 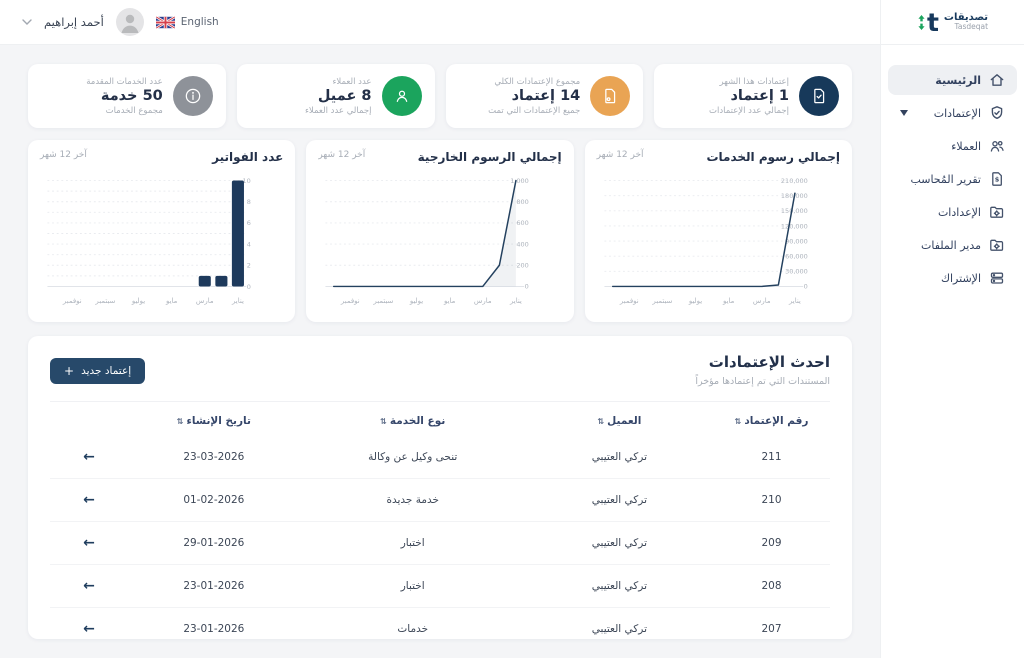 What do you see at coordinates (796, 256) in the screenshot?
I see `svg-text: 60,000` at bounding box center [796, 256].